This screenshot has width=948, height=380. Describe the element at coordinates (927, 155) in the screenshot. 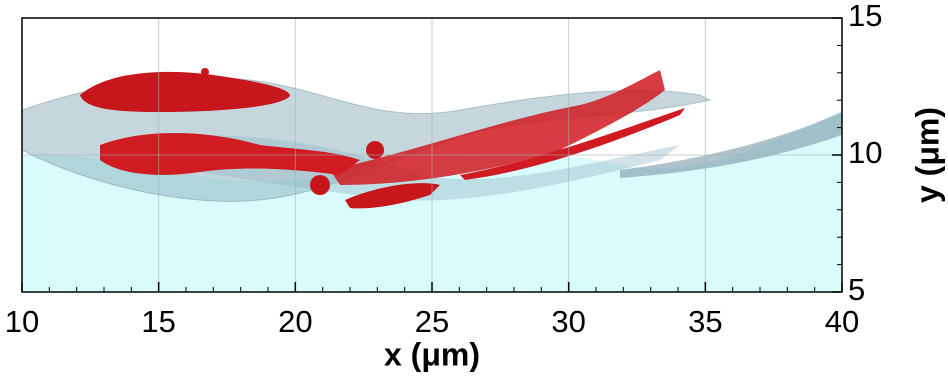

I see `y-axis-title: y (μm)` at that location.